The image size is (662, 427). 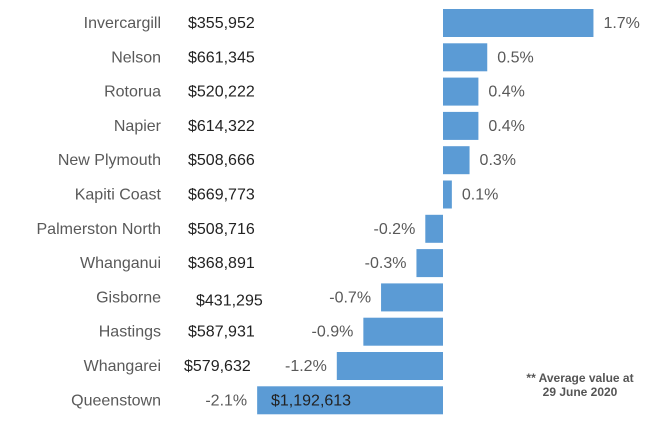 I want to click on average-value-label: $355,952, so click(x=221, y=23).